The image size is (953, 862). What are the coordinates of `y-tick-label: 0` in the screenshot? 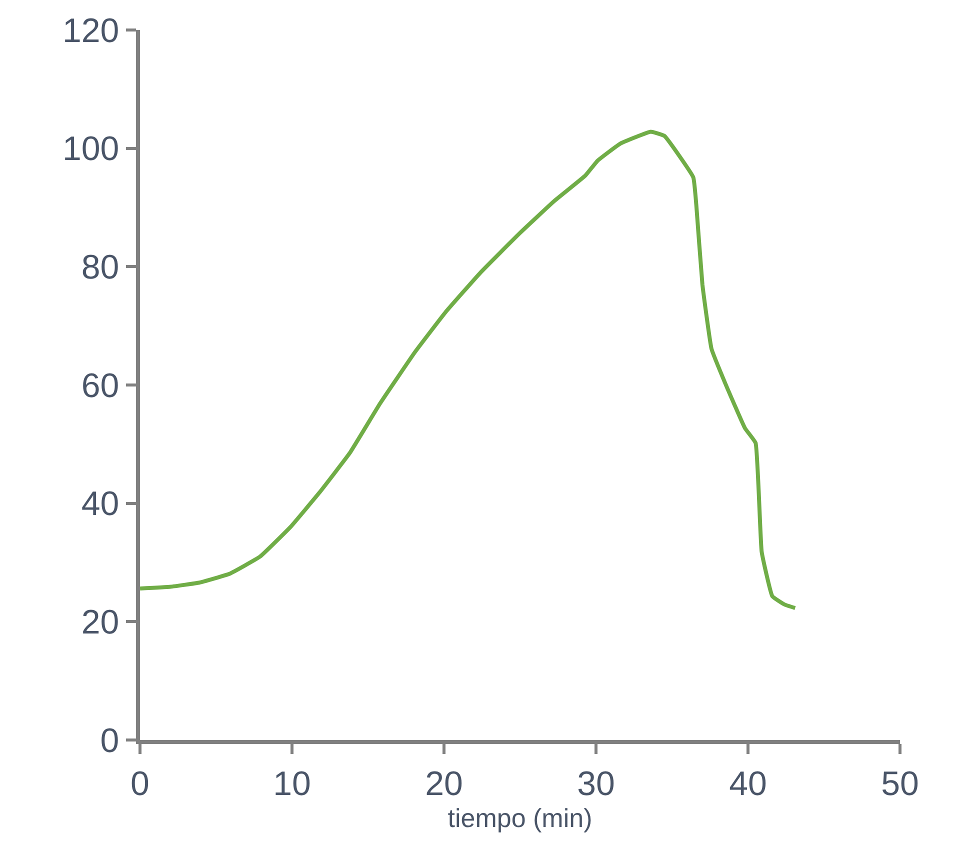 It's located at (110, 741).